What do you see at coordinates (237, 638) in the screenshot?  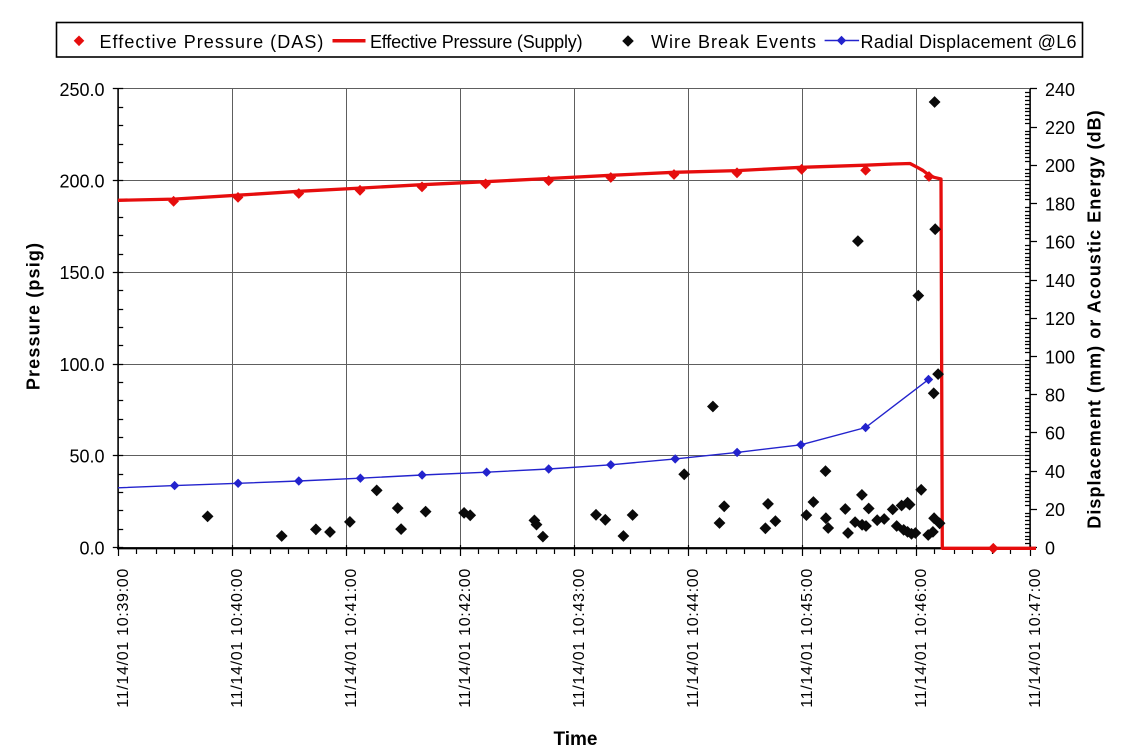 I see `svg-text: 11/14/01 10:40:00` at bounding box center [237, 638].